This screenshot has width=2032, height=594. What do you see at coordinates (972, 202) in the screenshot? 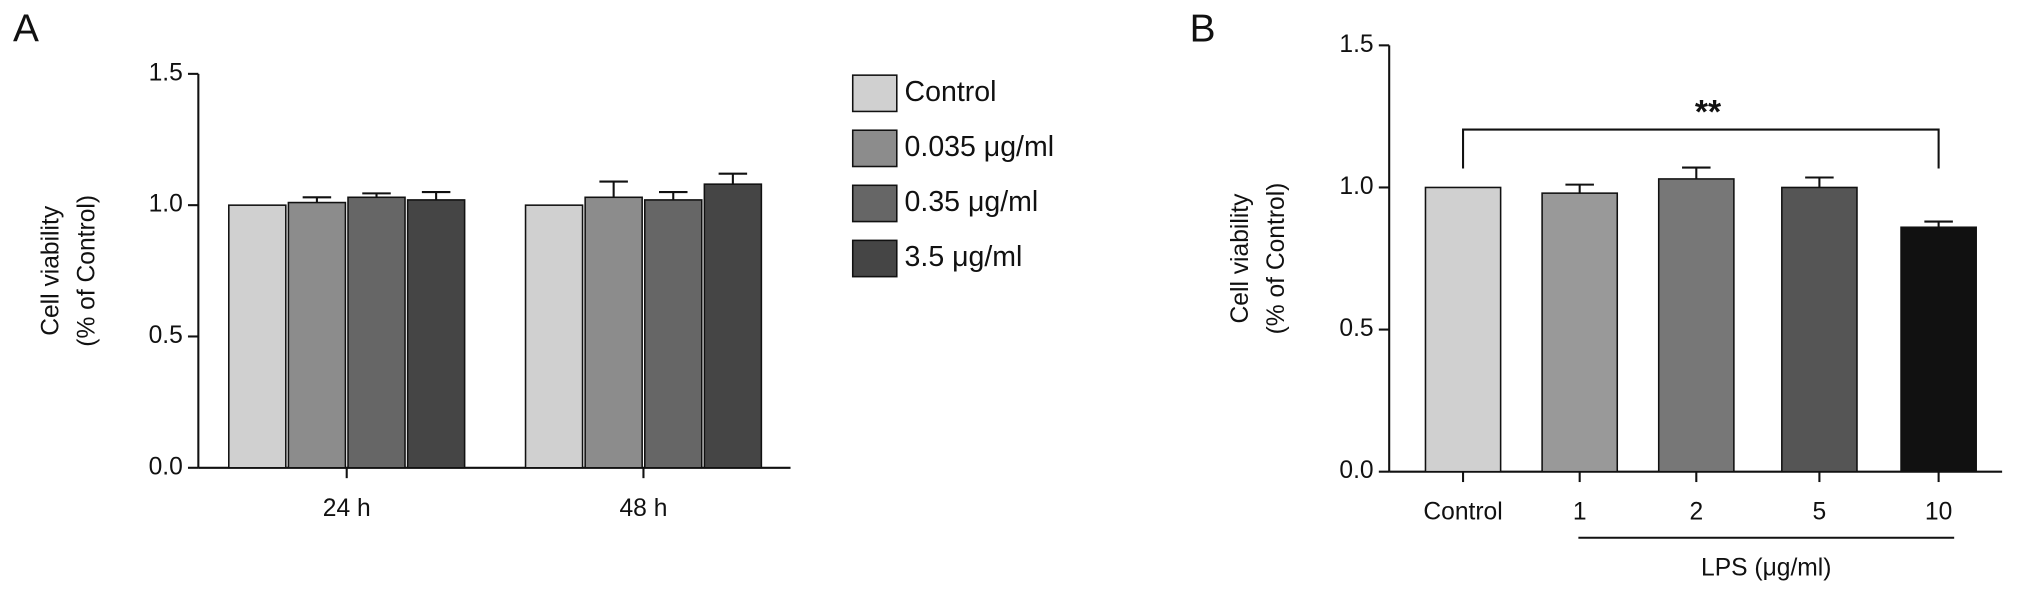
I see `legend-label: 0.35 μg/ml` at bounding box center [972, 202].